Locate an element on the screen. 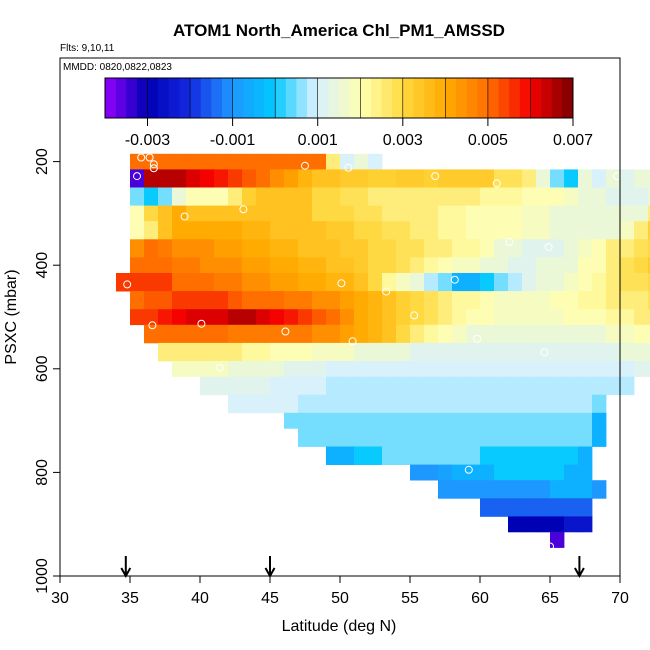 The image size is (650, 650). x-tick-label: 40 is located at coordinates (200, 598).